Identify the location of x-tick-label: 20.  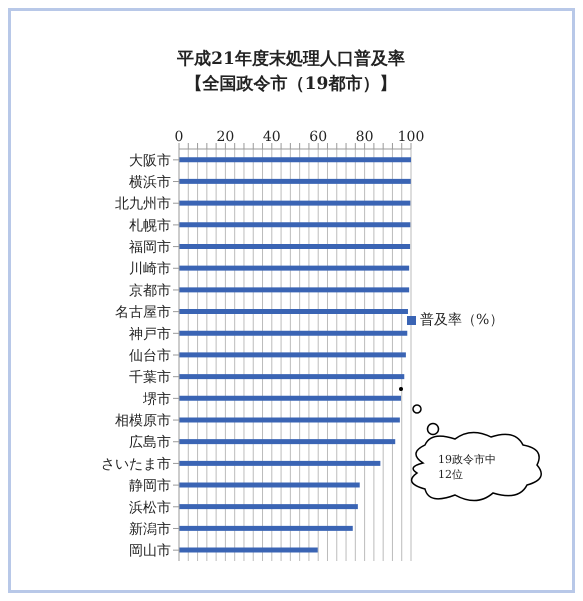
(225, 137).